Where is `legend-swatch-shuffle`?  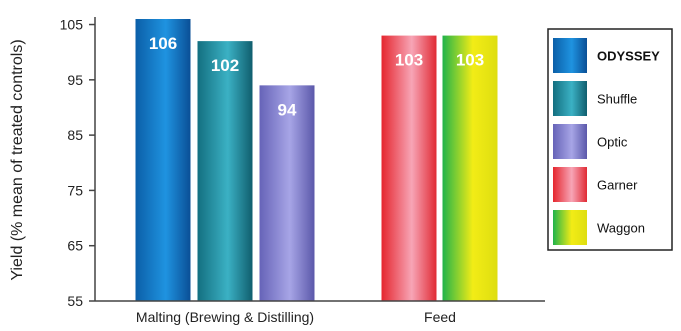
legend-swatch-shuffle is located at coordinates (570, 98).